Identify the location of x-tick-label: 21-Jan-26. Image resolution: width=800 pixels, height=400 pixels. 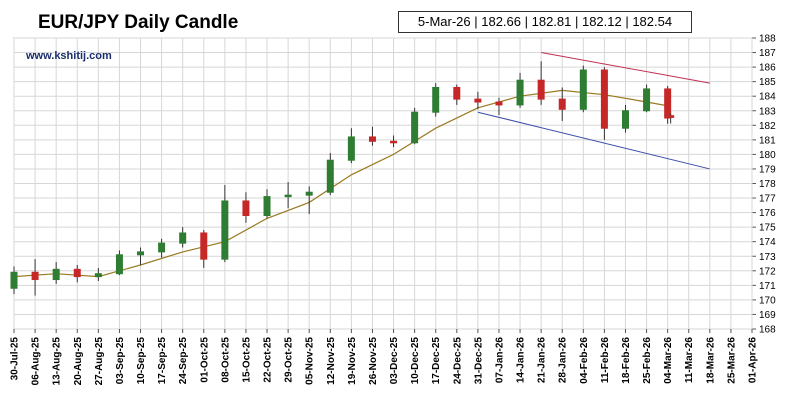
(542, 360).